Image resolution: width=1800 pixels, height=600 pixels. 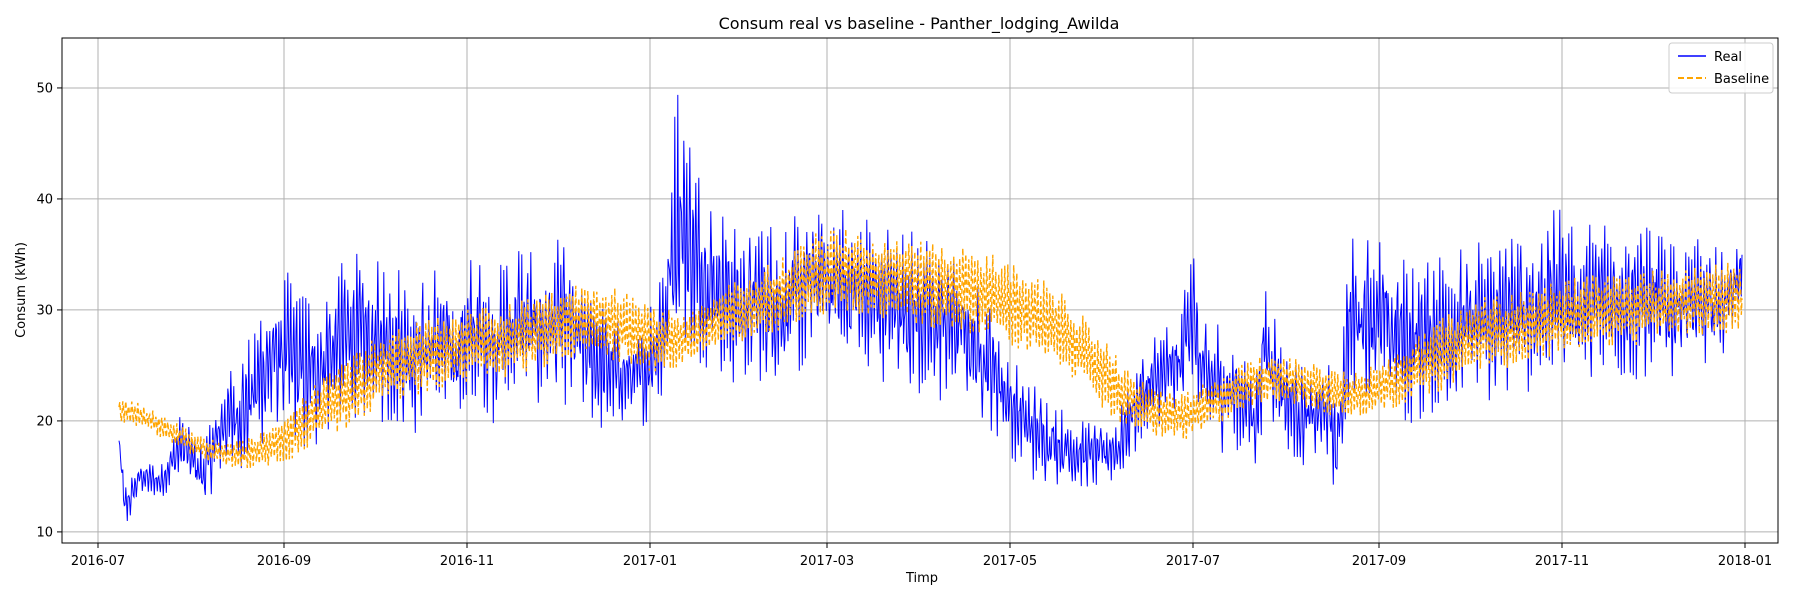 I want to click on x-tick-label: 2017-07, so click(x=1193, y=561).